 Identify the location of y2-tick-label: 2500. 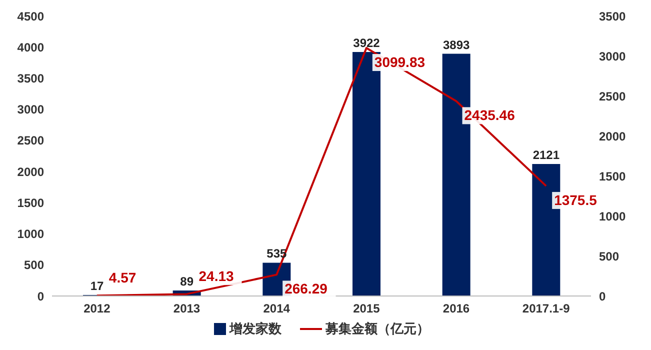
(612, 96).